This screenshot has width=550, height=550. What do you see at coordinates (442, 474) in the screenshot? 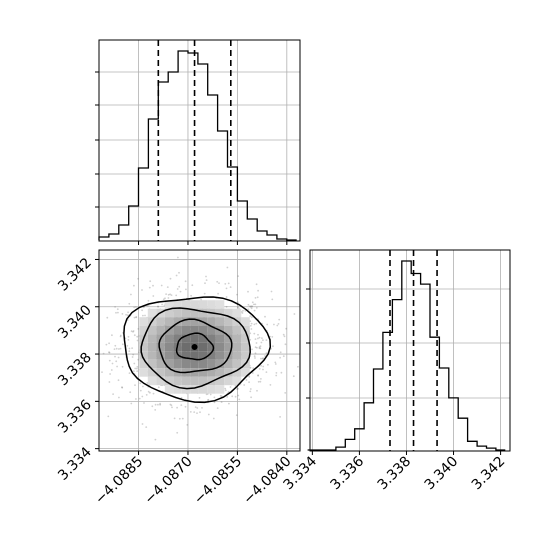
I see `x-tick-label-param2: 3.340` at bounding box center [442, 474].